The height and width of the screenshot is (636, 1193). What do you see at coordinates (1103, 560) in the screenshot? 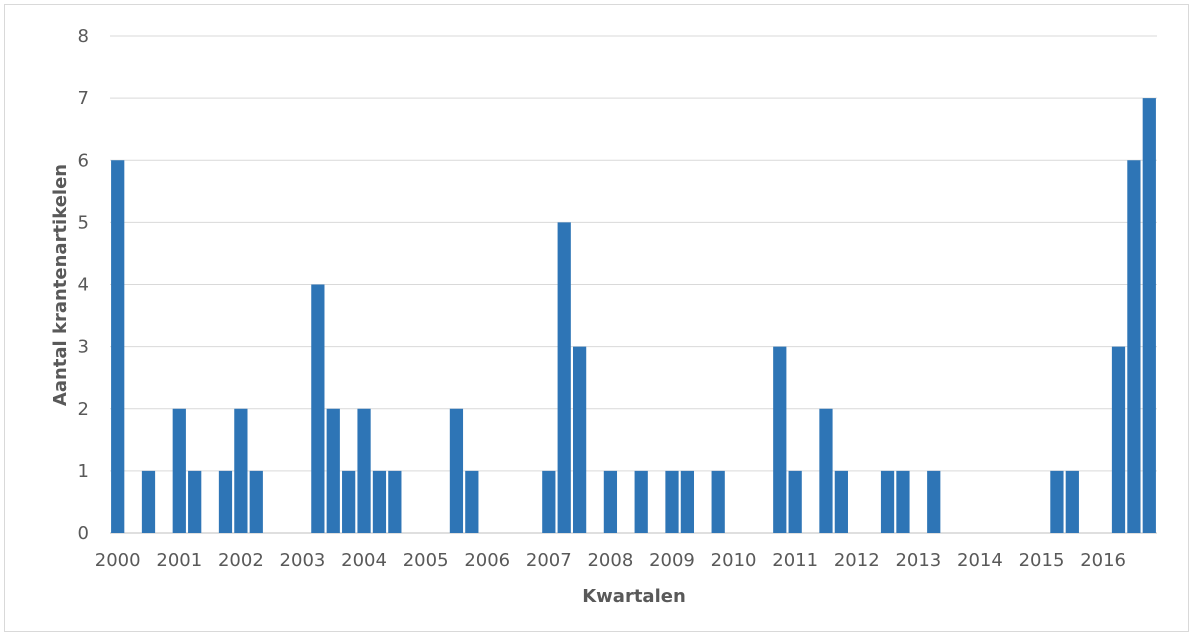
I see `x-tick-label: 2016` at bounding box center [1103, 560].